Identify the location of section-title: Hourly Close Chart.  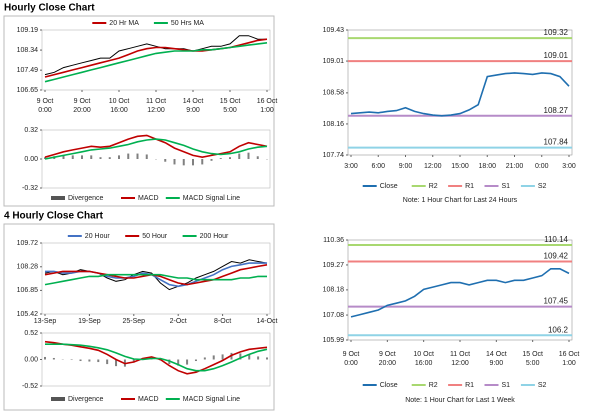
(49, 8).